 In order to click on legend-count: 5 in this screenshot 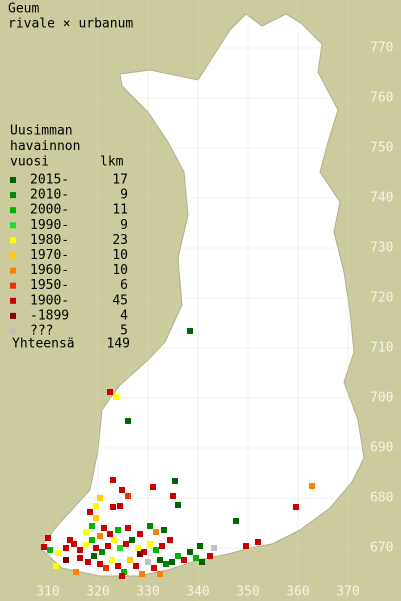, I will do `click(124, 331)`.